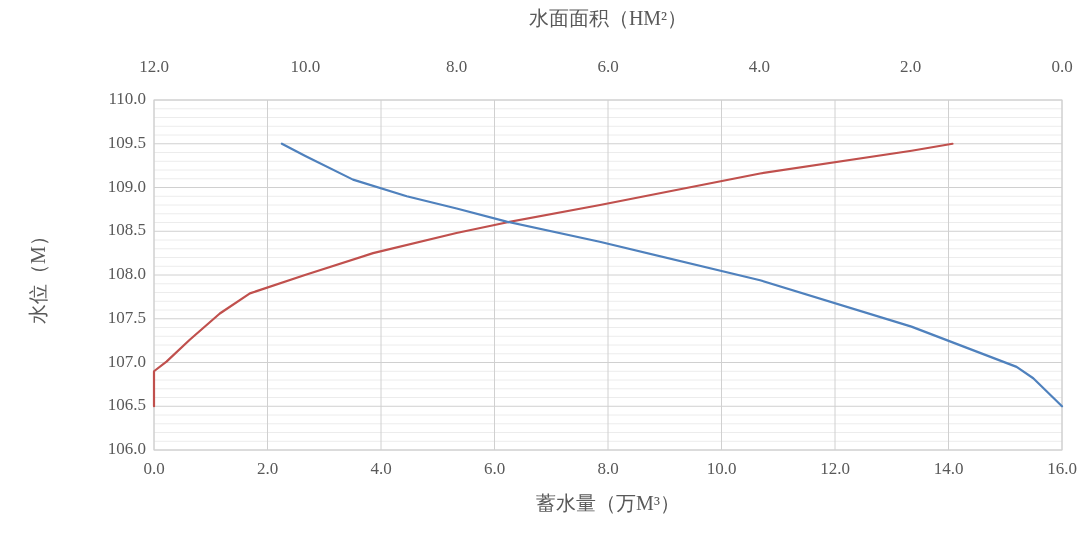 The height and width of the screenshot is (543, 1092). I want to click on x-tick-label: 4.0, so click(381, 468).